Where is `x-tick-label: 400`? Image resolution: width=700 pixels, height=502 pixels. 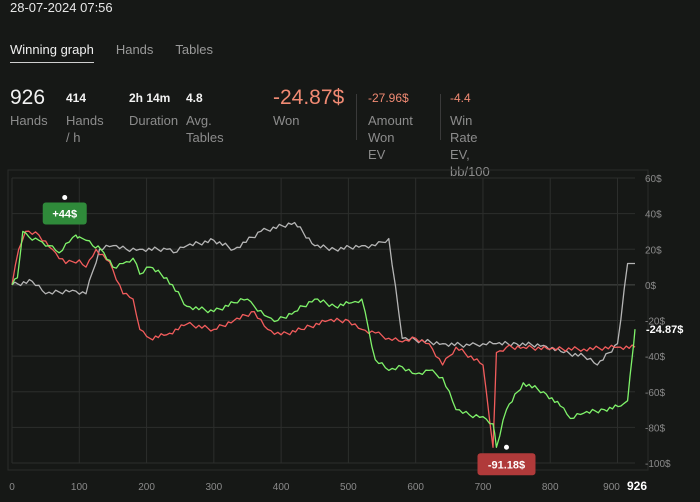 x-tick-label: 400 is located at coordinates (281, 487).